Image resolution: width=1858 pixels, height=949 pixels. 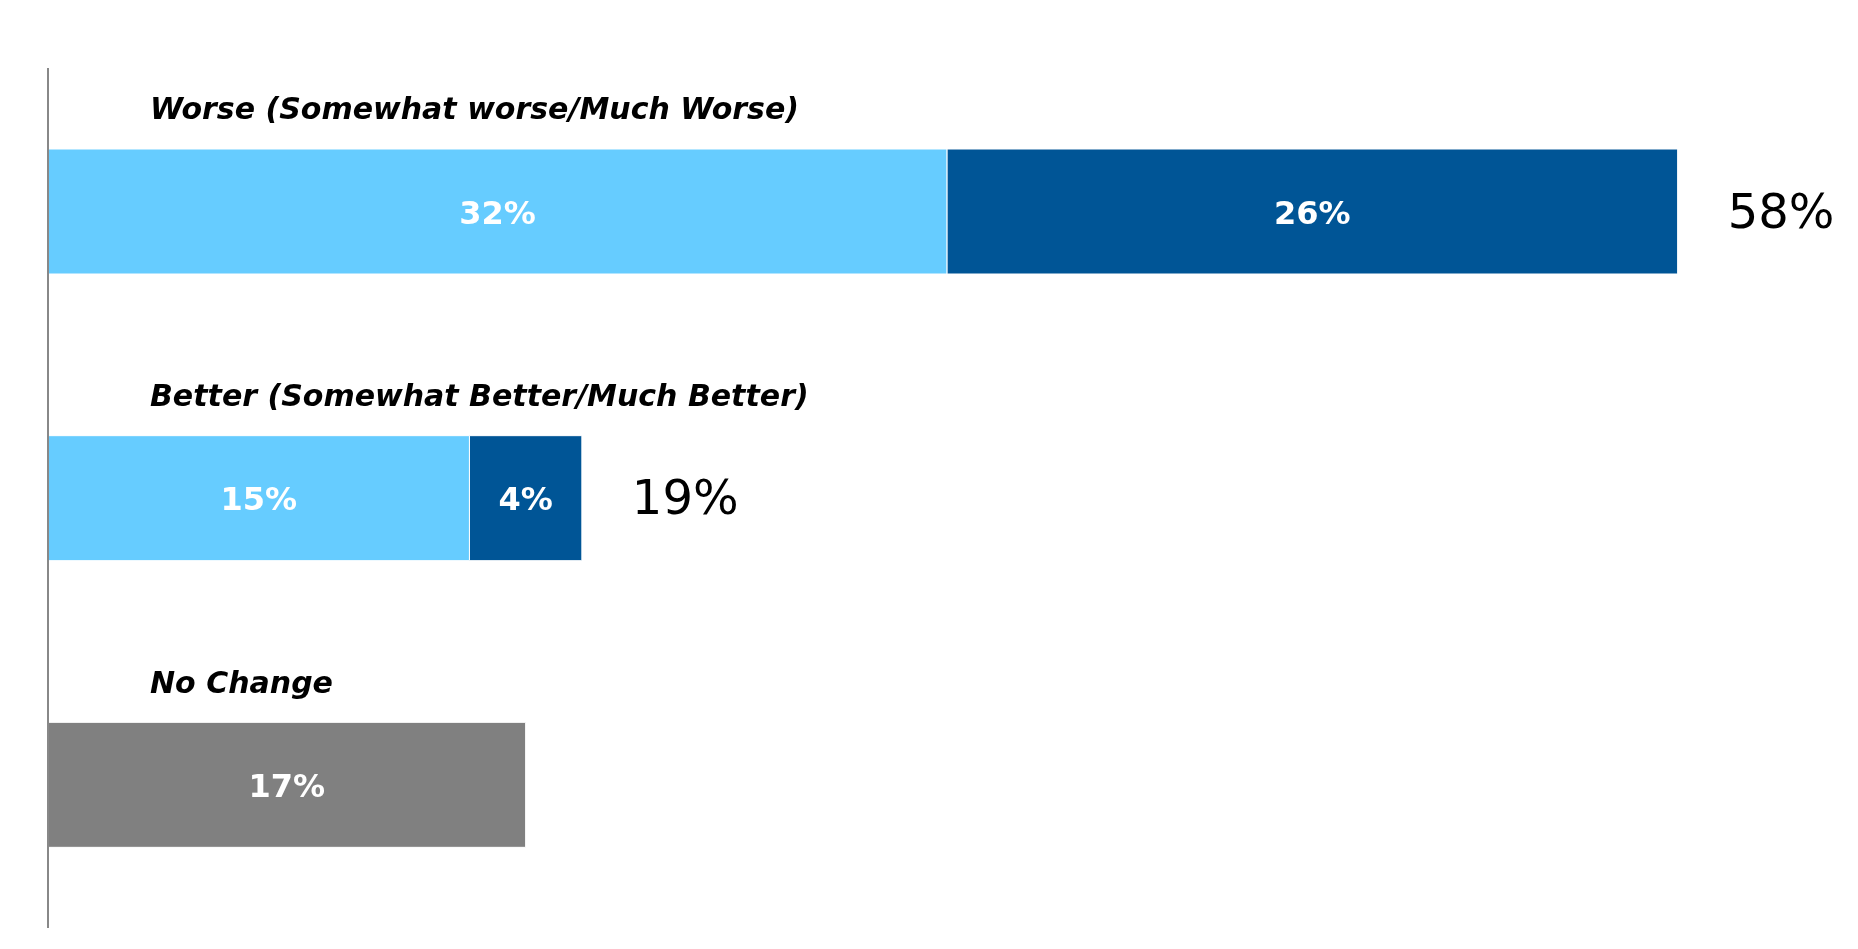 I want to click on data-label: 15%, so click(x=259, y=499).